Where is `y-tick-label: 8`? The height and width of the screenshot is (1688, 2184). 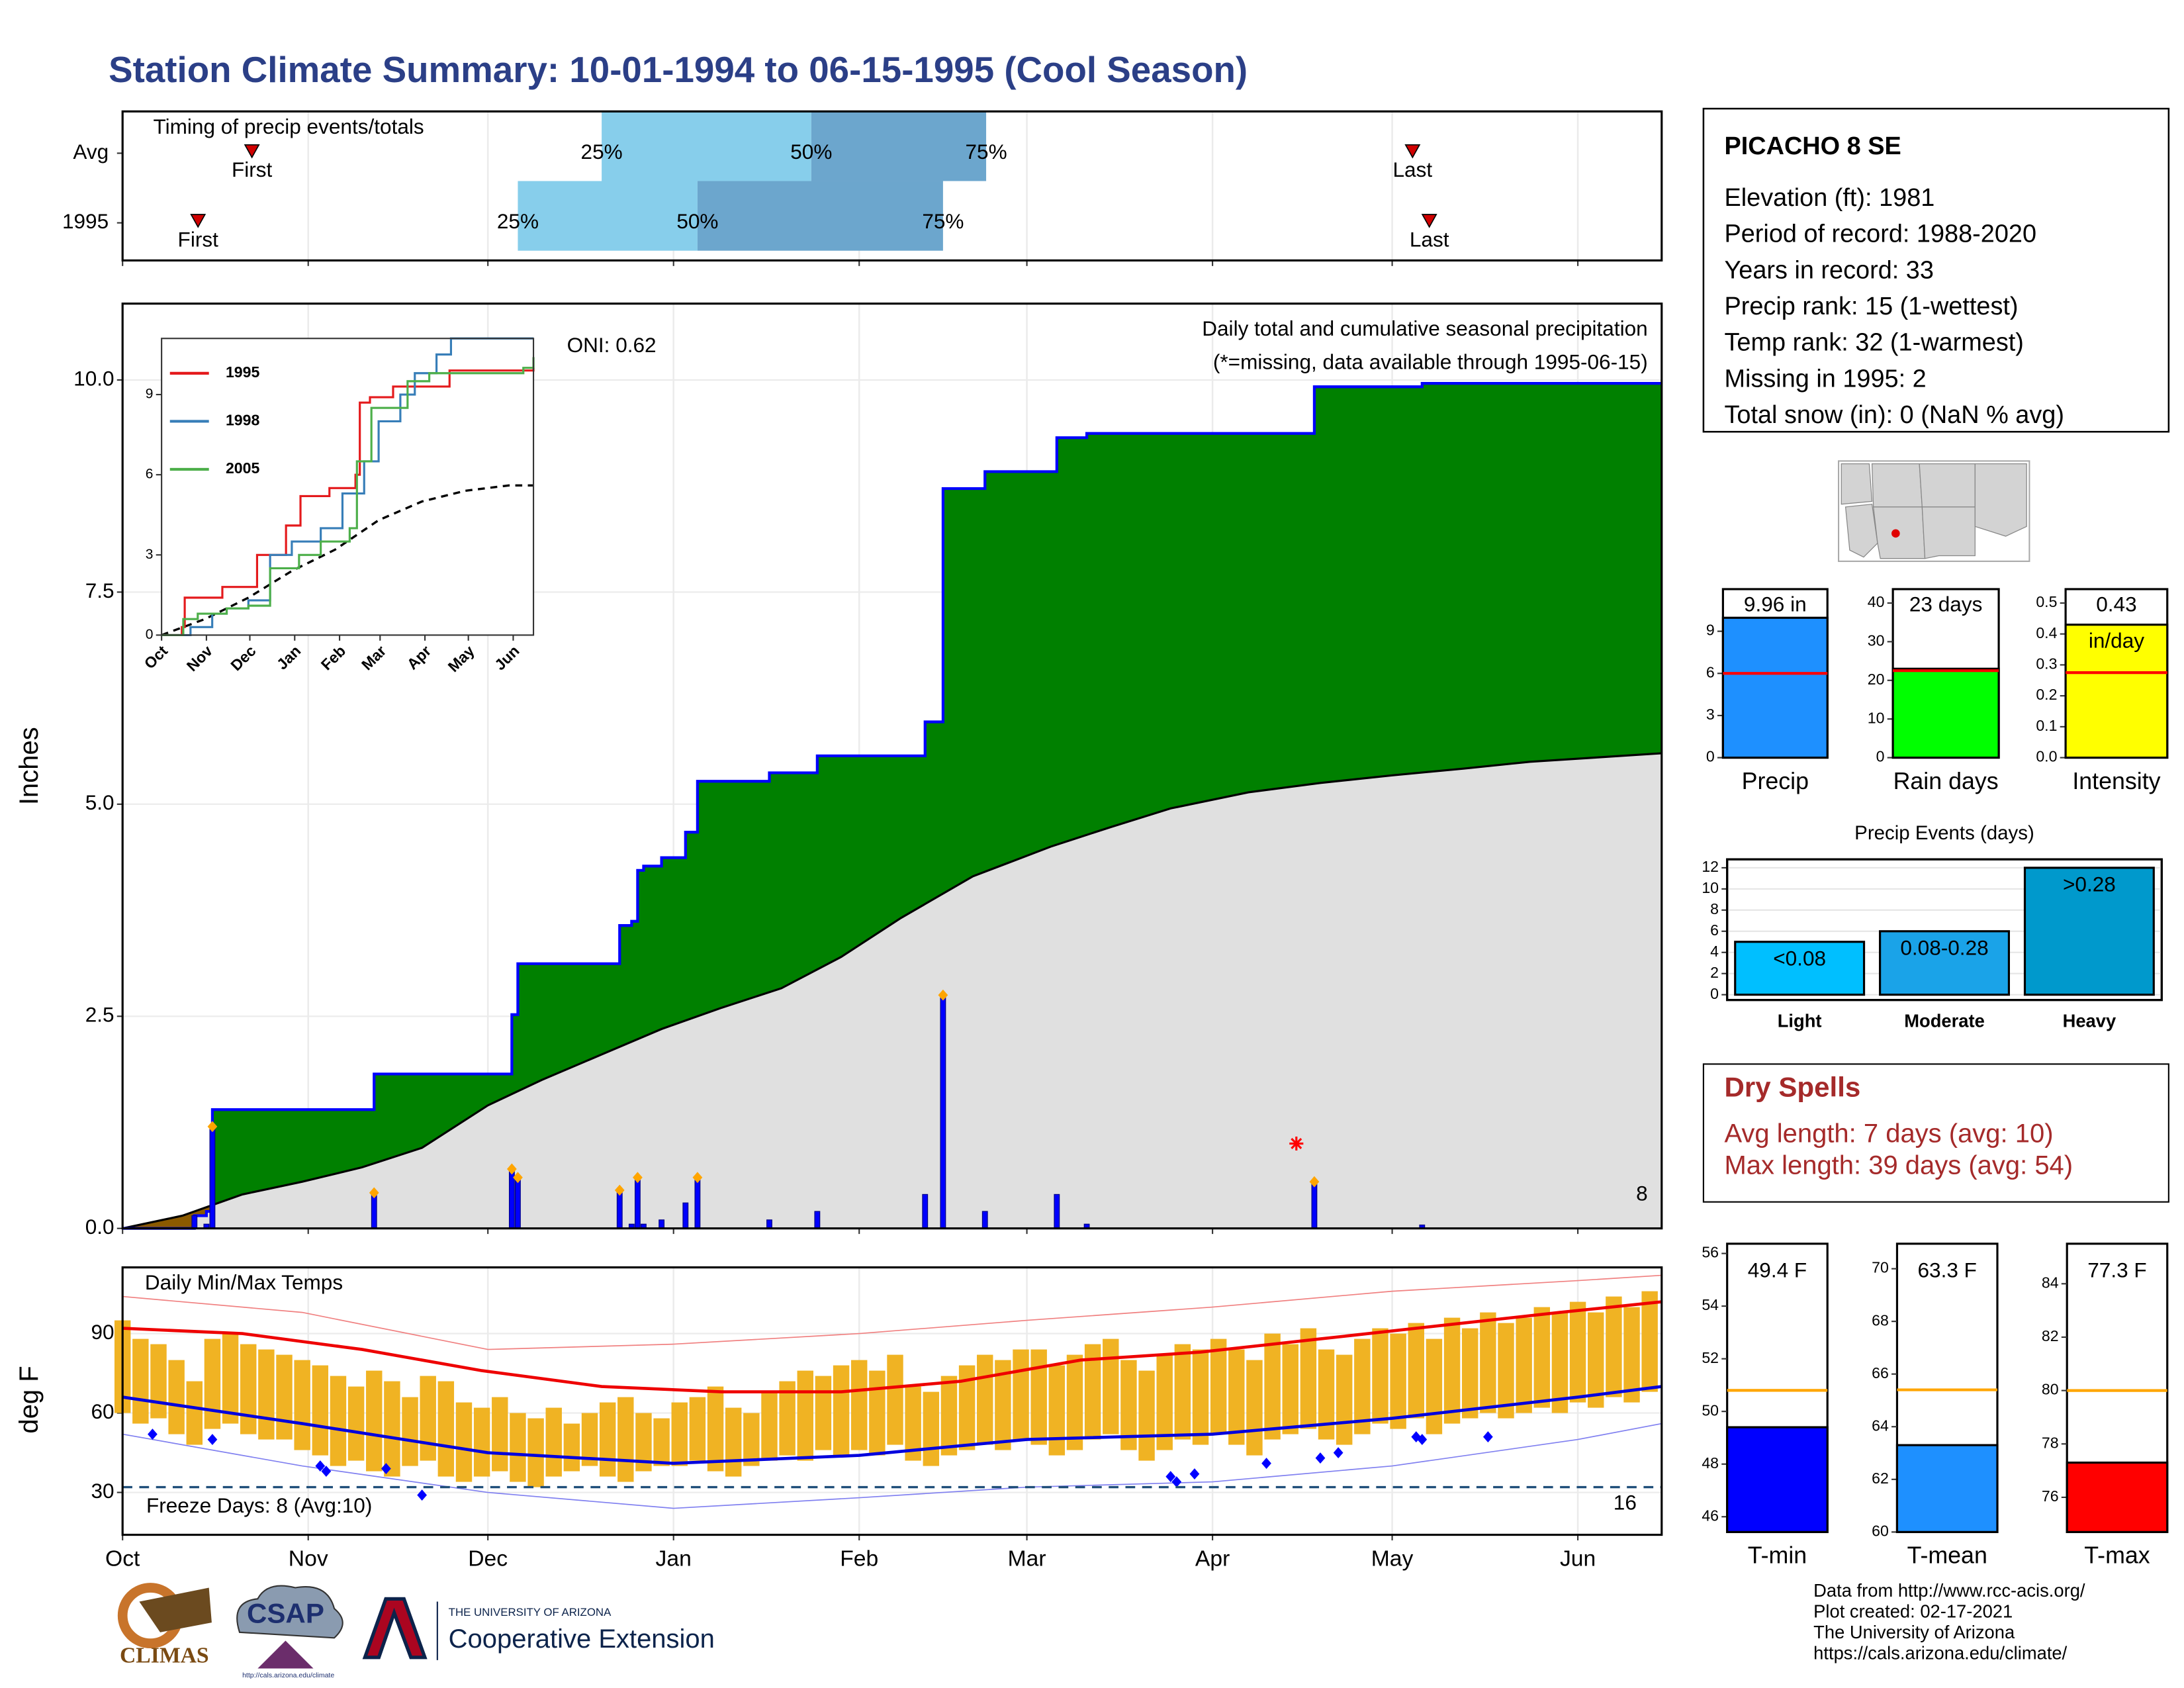 y-tick-label: 8 is located at coordinates (1715, 908).